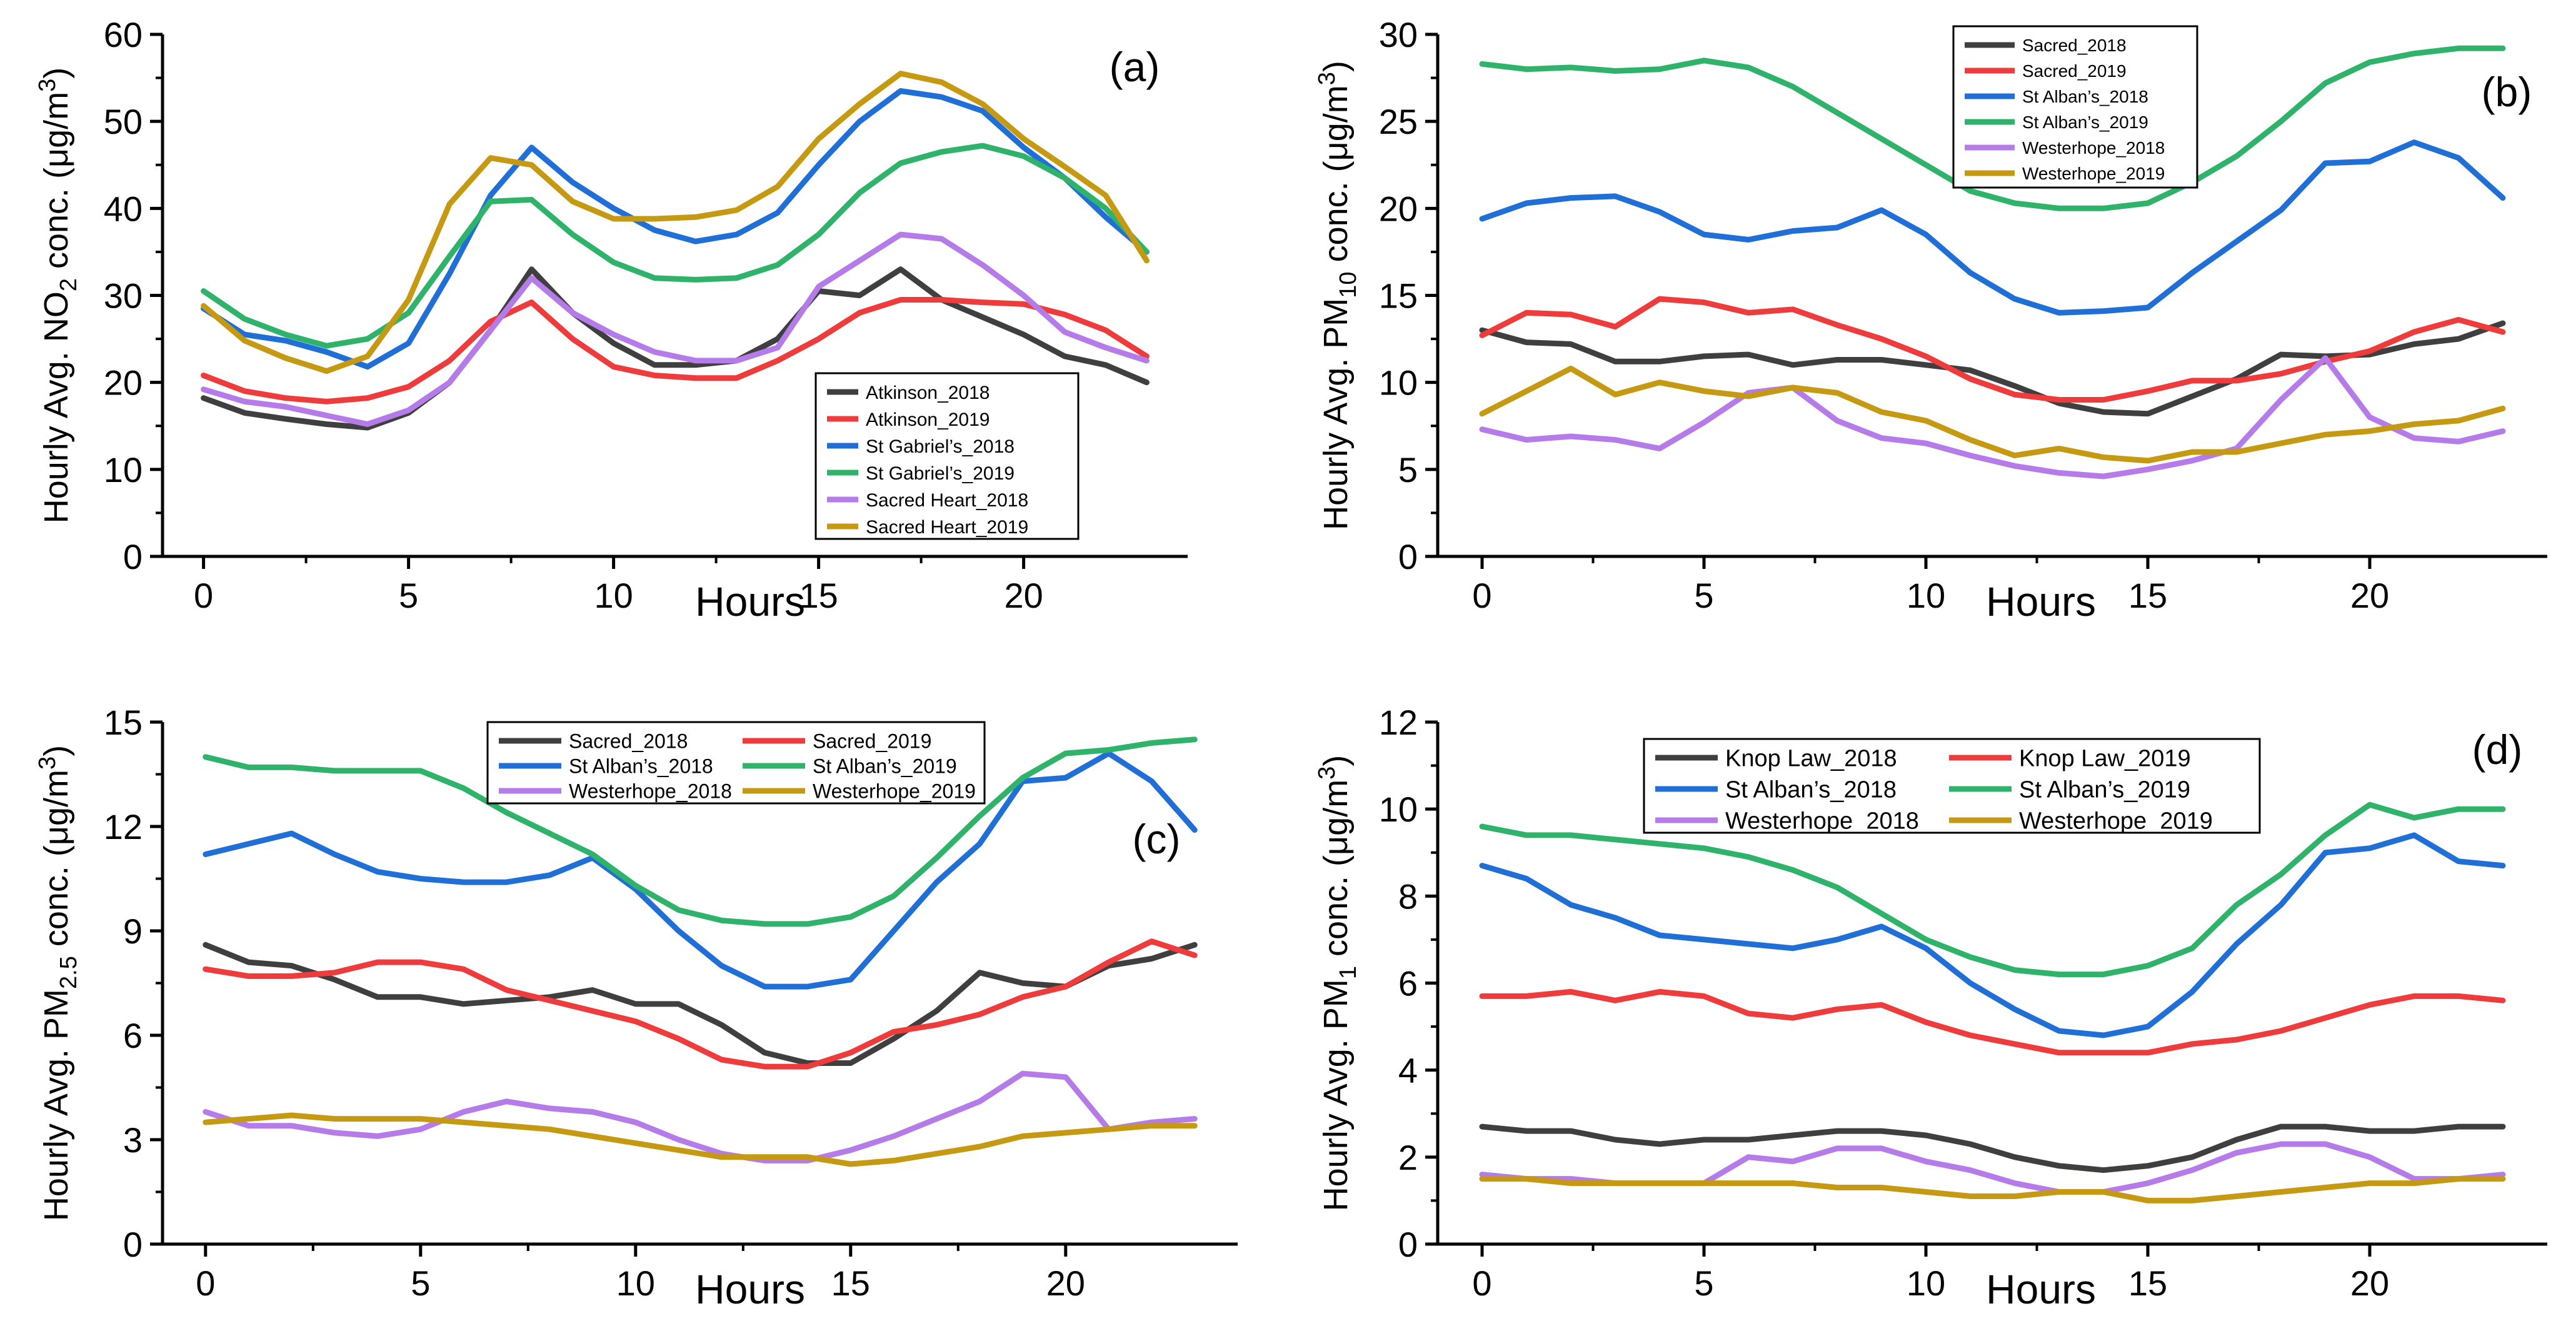 The image size is (2576, 1321). I want to click on panel-label: (a), so click(1135, 67).